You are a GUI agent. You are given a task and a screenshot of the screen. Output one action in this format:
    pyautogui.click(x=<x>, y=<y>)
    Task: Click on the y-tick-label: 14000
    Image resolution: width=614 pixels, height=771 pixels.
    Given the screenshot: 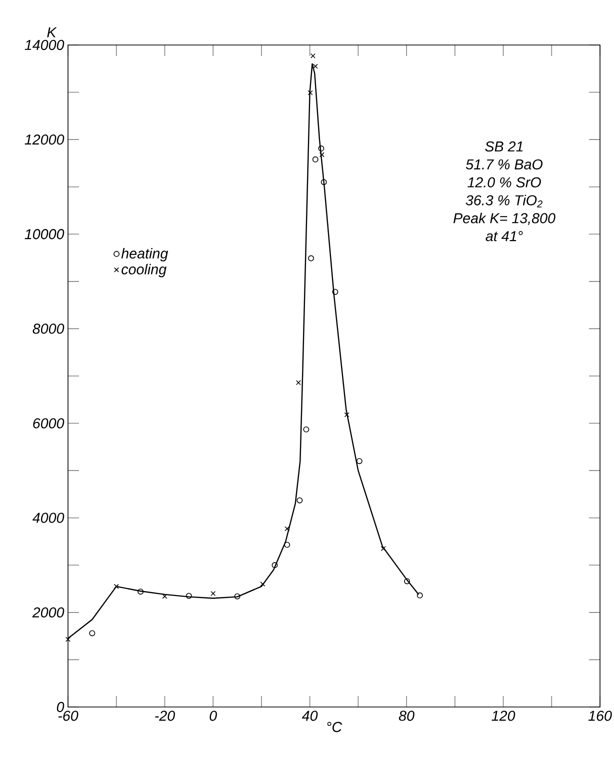 What is the action you would take?
    pyautogui.click(x=44, y=45)
    